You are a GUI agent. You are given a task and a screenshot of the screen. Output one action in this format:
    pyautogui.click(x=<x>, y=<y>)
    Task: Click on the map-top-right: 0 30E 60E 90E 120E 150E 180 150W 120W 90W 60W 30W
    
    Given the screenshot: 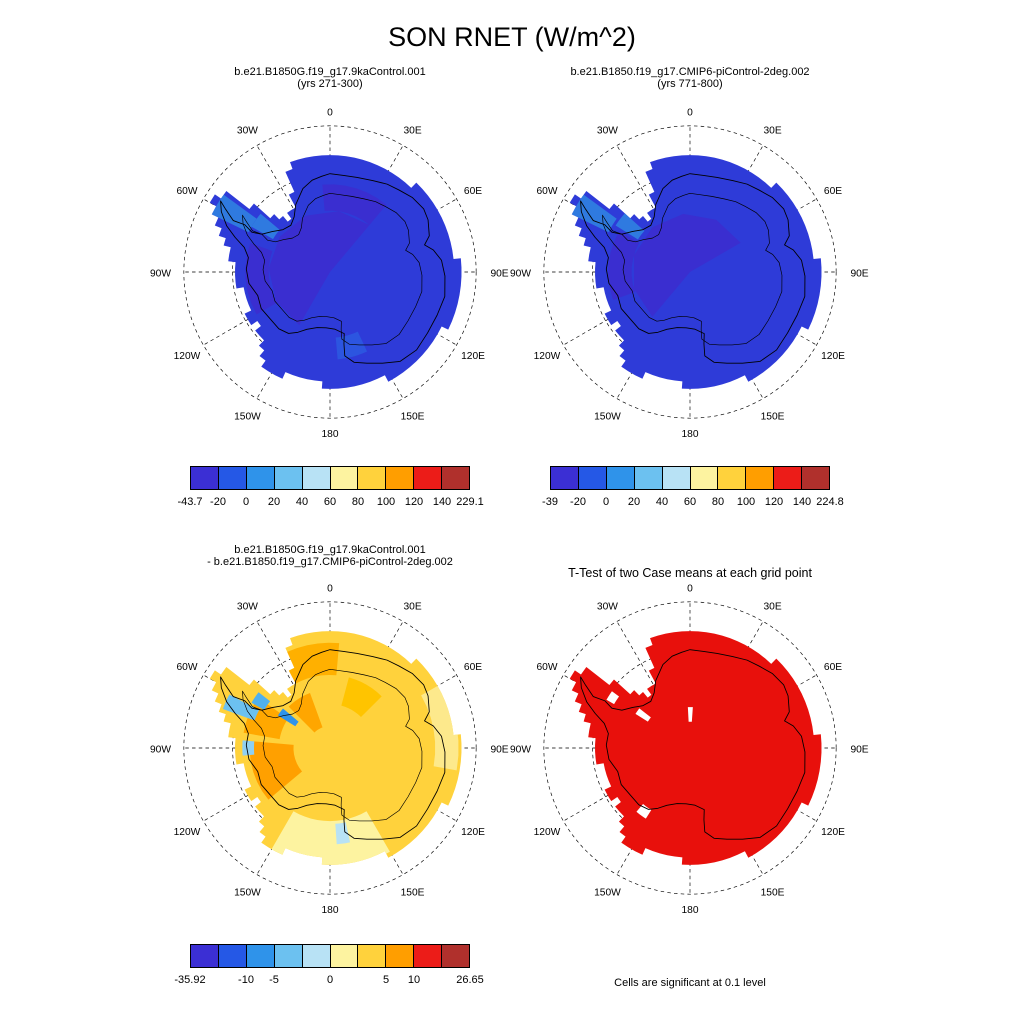 What is the action you would take?
    pyautogui.click(x=689, y=274)
    